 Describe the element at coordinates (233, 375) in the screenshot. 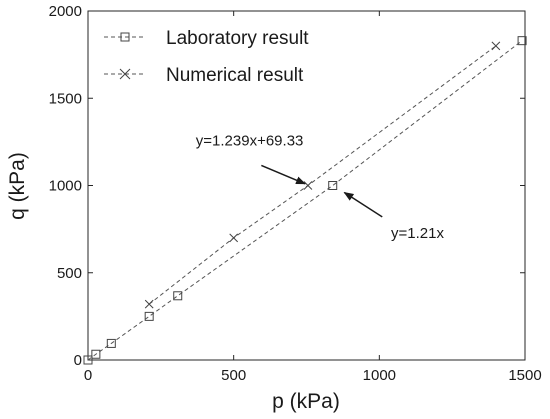

I see `x-tick-label: 500` at that location.